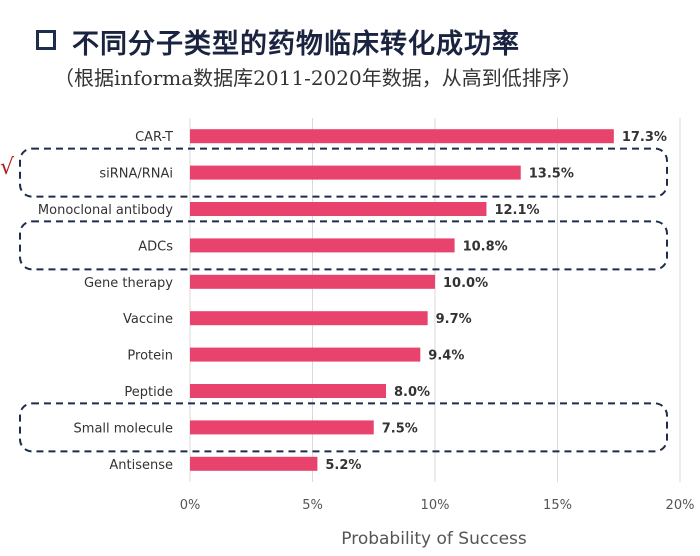 The height and width of the screenshot is (556, 700). Describe the element at coordinates (434, 539) in the screenshot. I see `x-axis-label: Probability of Success` at that location.